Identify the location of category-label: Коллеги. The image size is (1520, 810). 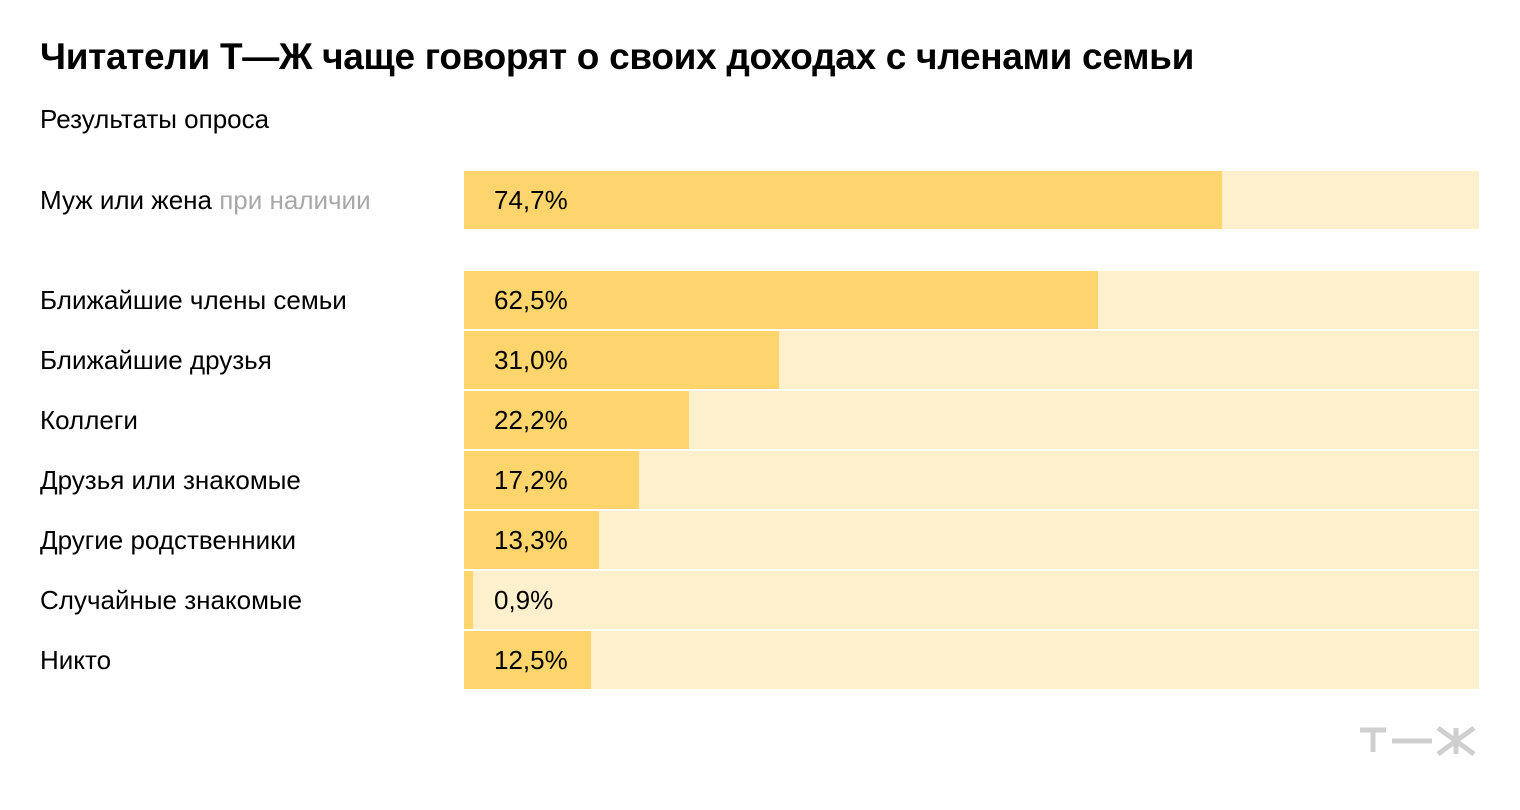
(89, 420).